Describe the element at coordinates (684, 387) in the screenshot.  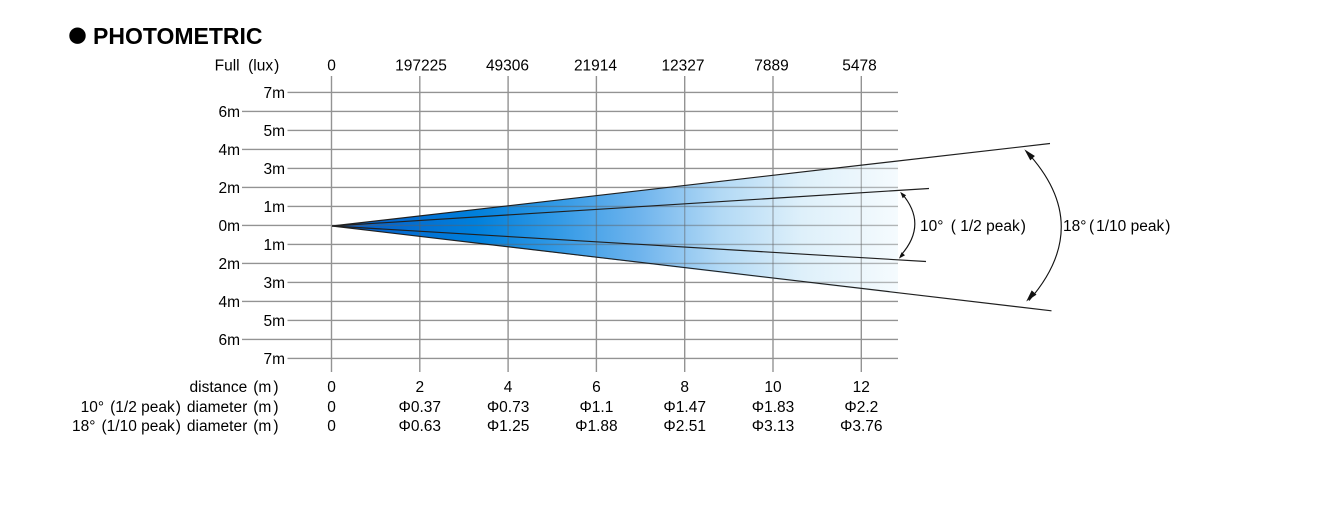
I see `svg-text: 8` at that location.